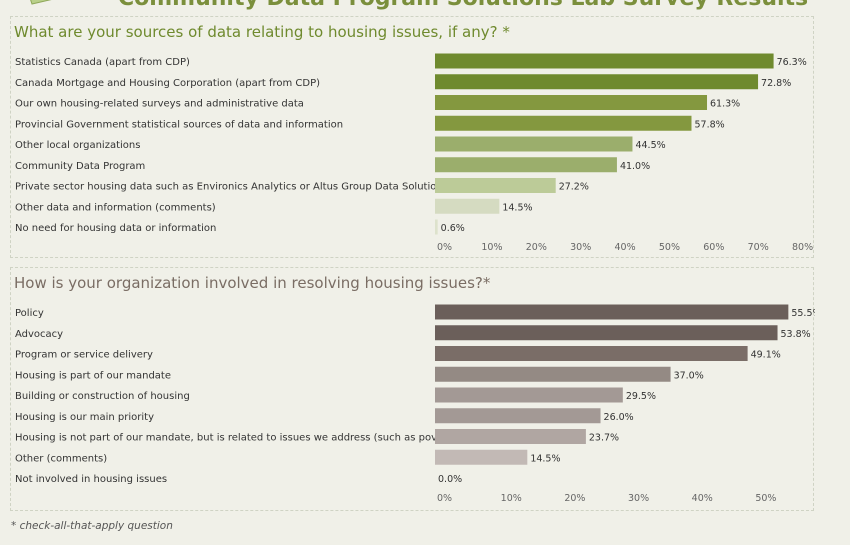  I want to click on tick-label: 70%, so click(758, 247).